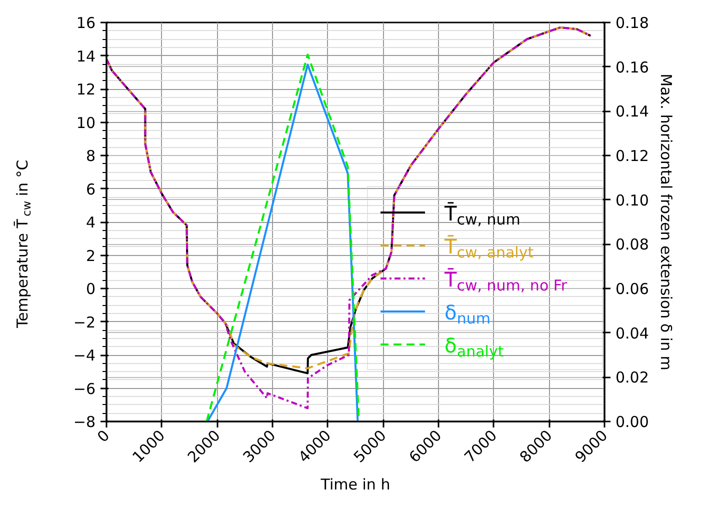 The height and width of the screenshot is (532, 708). Describe the element at coordinates (86, 56) in the screenshot. I see `y-tick-label: 14` at that location.